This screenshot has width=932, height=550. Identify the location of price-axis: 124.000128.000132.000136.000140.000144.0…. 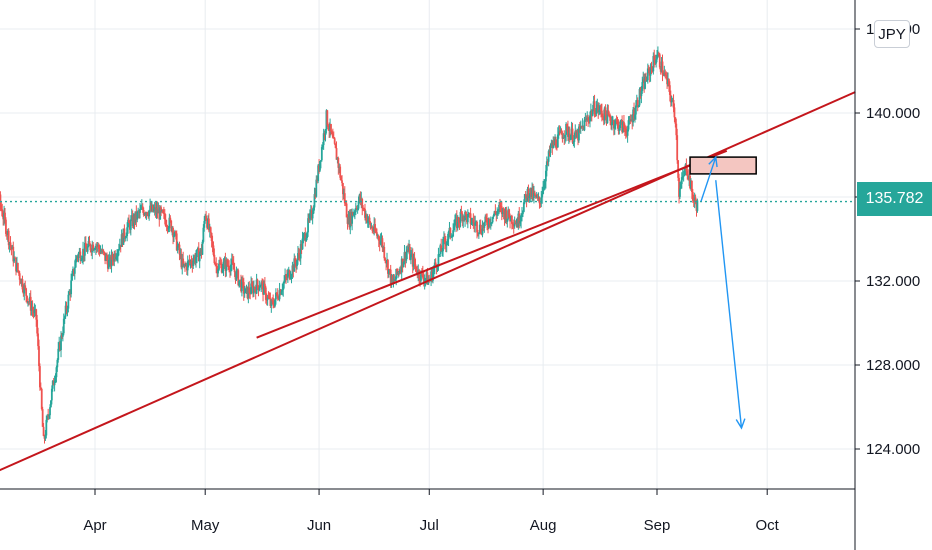
(887, 239).